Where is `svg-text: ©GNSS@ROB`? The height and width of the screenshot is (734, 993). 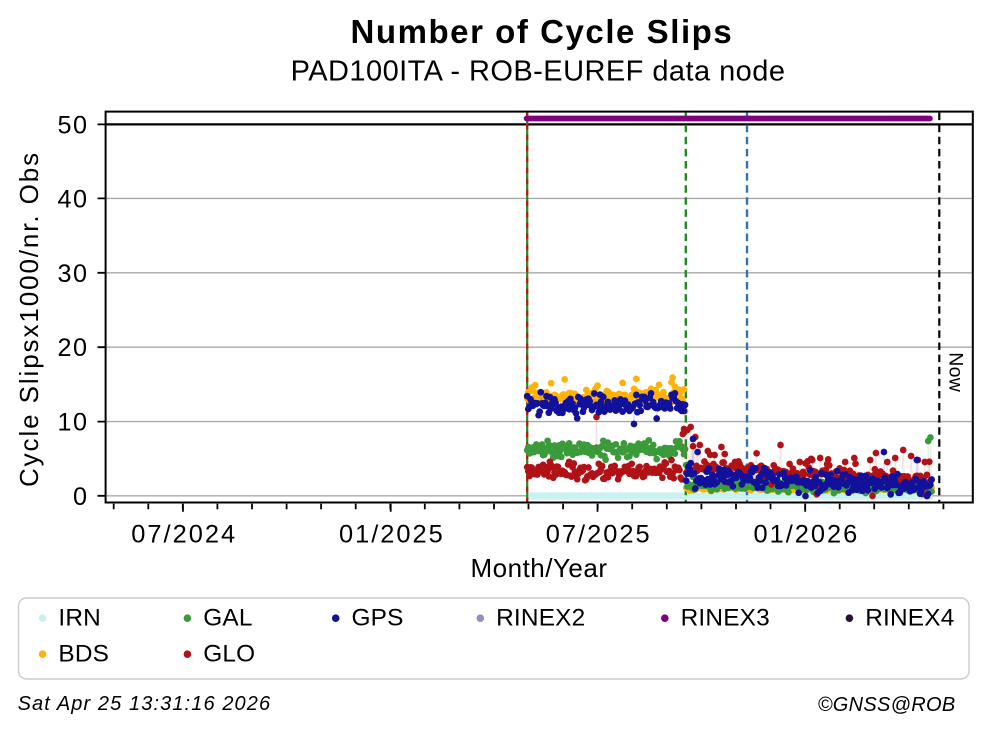 svg-text: ©GNSS@ROB is located at coordinates (887, 705).